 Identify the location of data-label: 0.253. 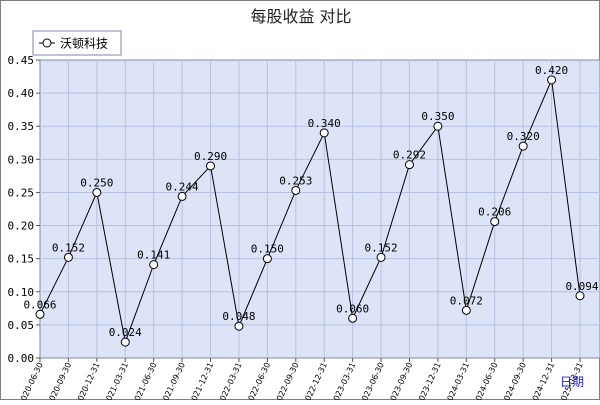
(295, 180).